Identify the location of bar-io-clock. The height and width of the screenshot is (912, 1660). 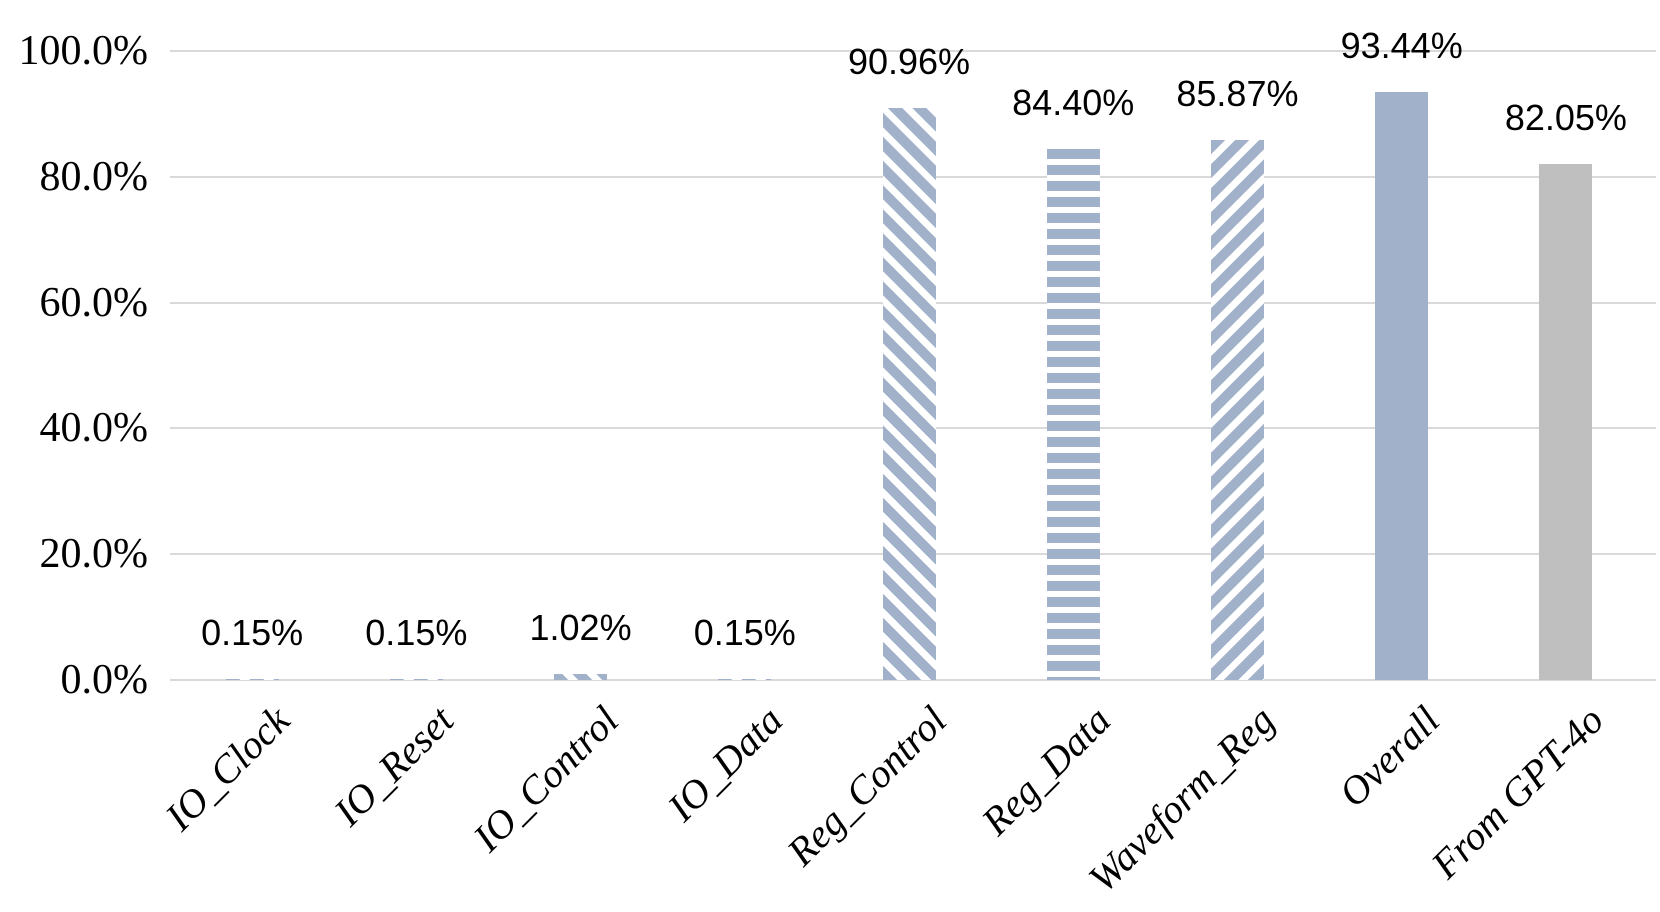
(252, 679).